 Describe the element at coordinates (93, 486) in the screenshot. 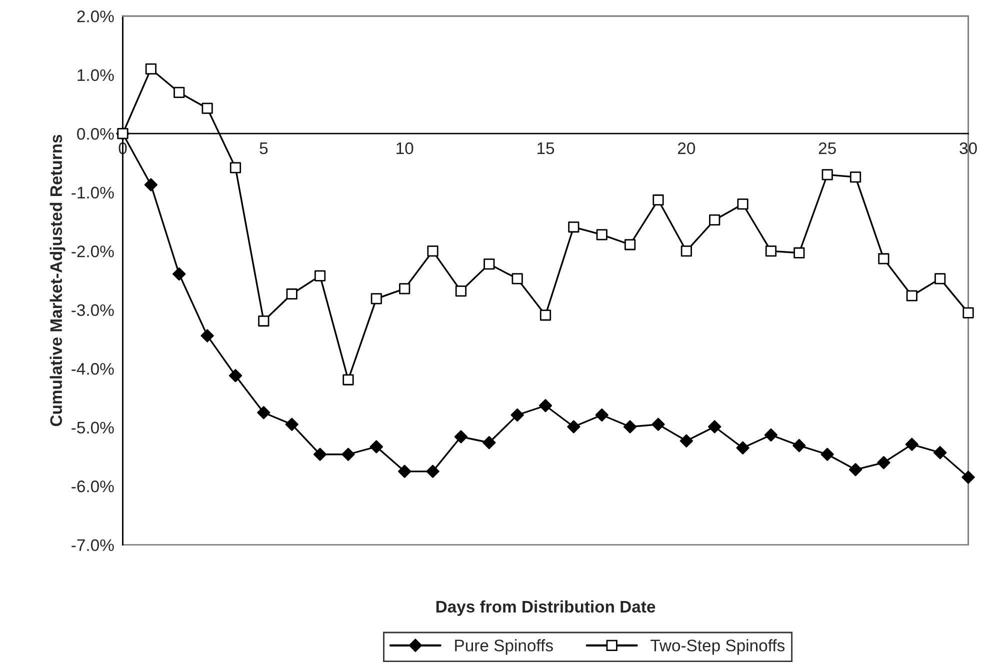

I see `y-tick-label: -6.0%` at that location.